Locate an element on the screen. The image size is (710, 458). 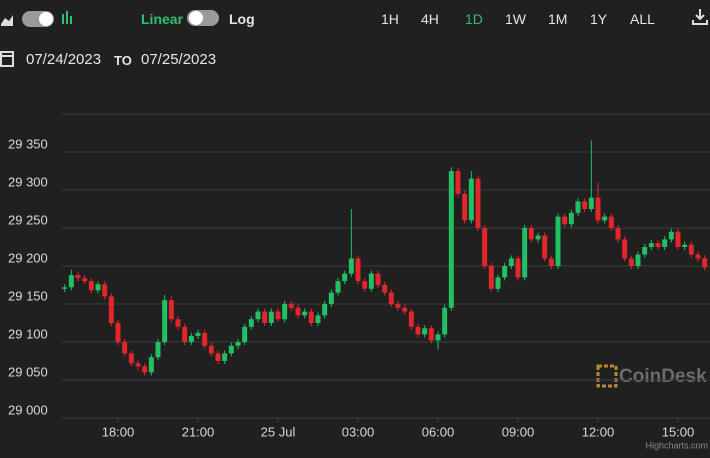
date-to: 07/25/2023 is located at coordinates (179, 59).